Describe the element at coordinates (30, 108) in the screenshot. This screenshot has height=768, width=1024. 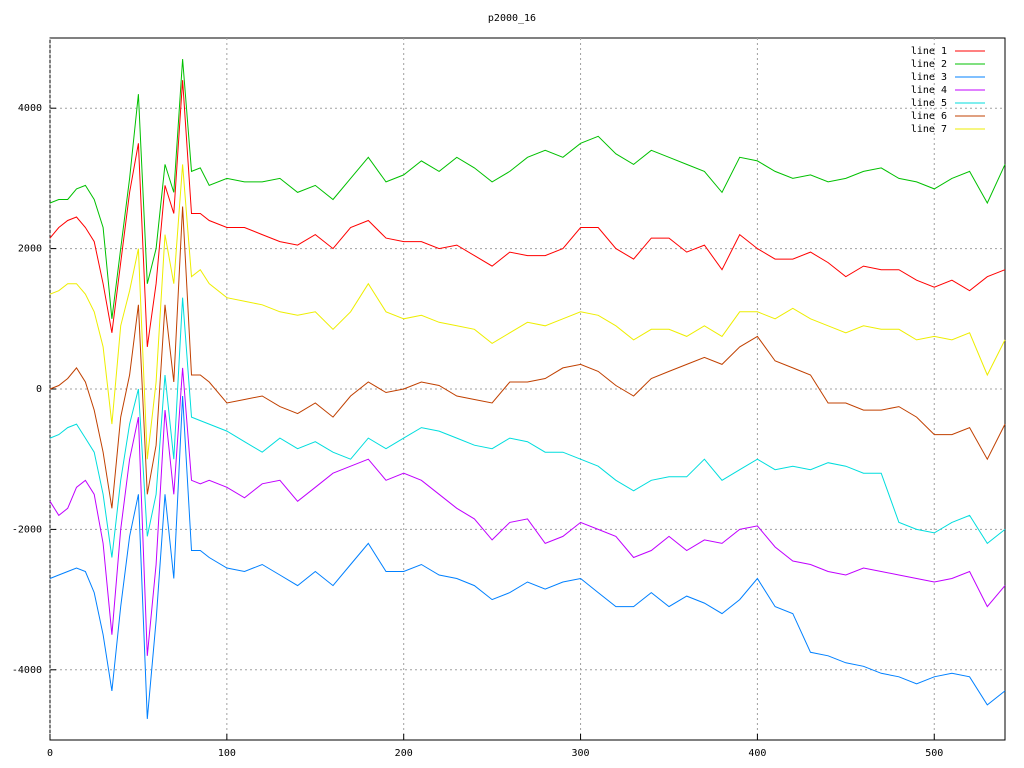
I see `y-tick-label: 4000` at that location.